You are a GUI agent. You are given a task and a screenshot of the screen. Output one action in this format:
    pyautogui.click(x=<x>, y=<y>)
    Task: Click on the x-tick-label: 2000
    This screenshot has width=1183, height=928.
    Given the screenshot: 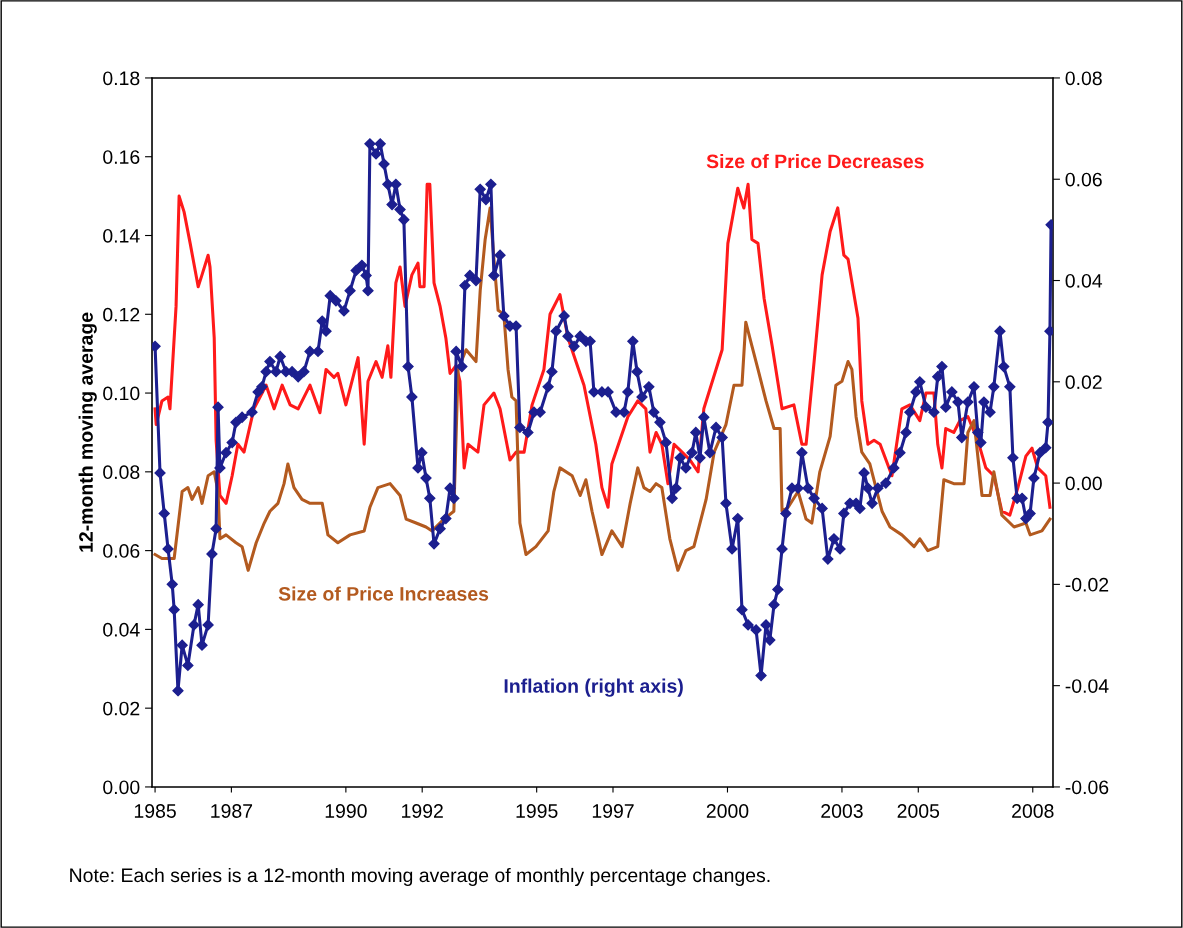 What is the action you would take?
    pyautogui.click(x=727, y=811)
    